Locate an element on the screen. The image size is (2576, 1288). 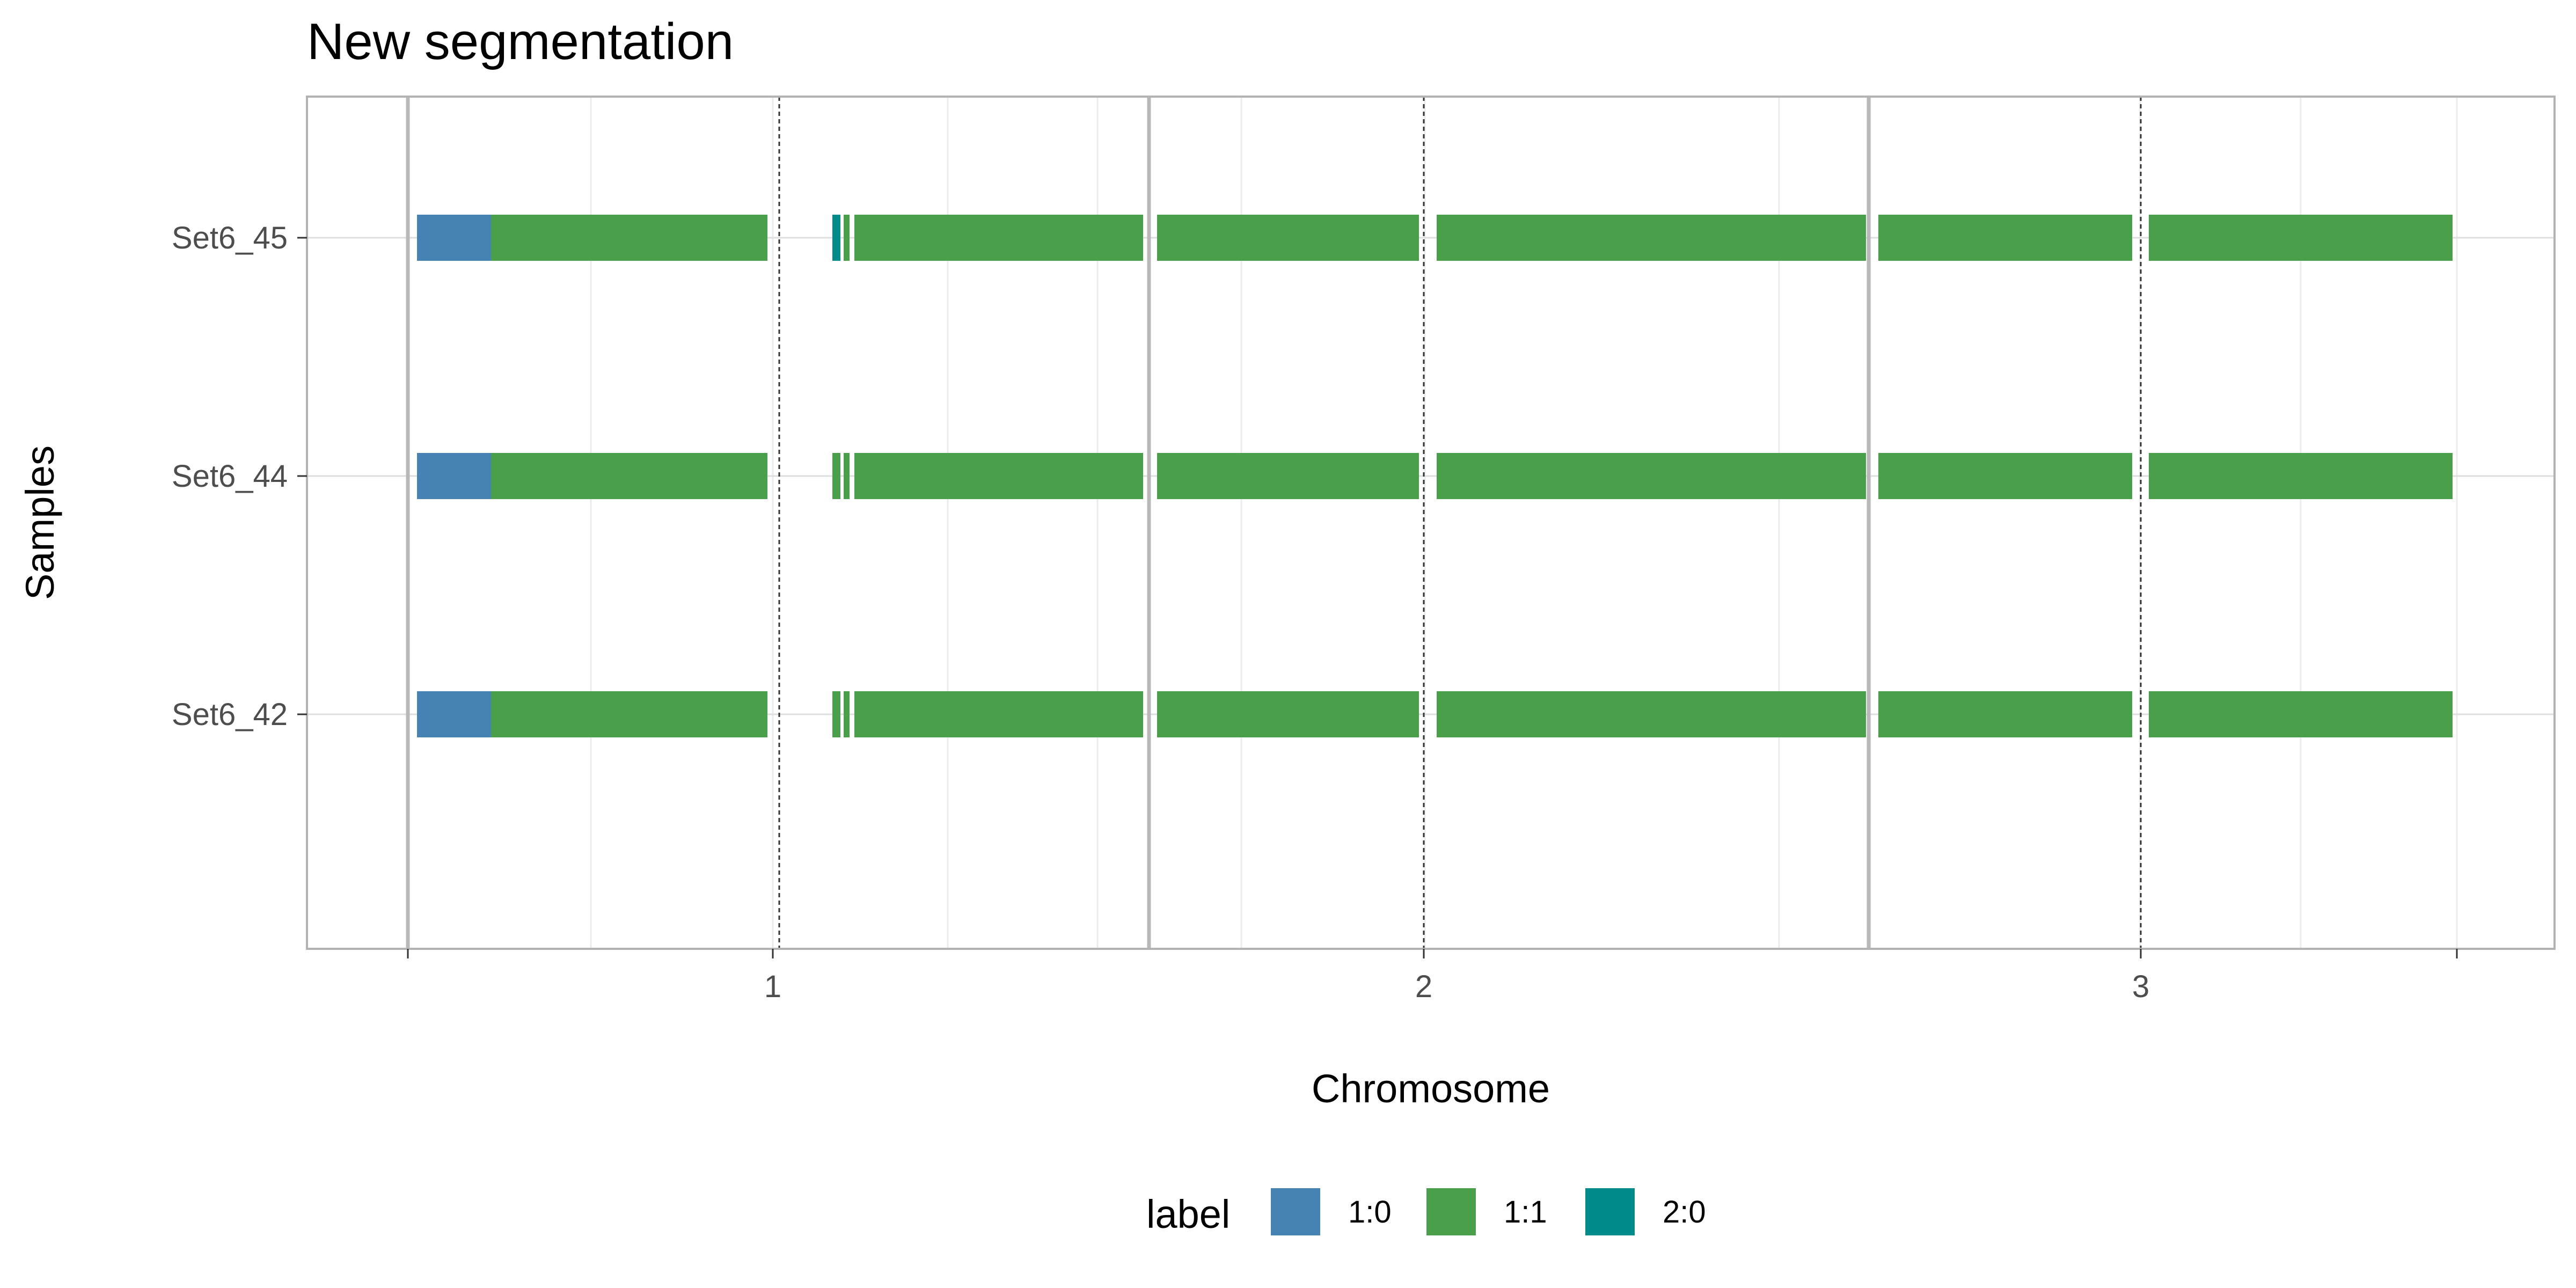
legend-label: 2:0 is located at coordinates (1684, 1212).